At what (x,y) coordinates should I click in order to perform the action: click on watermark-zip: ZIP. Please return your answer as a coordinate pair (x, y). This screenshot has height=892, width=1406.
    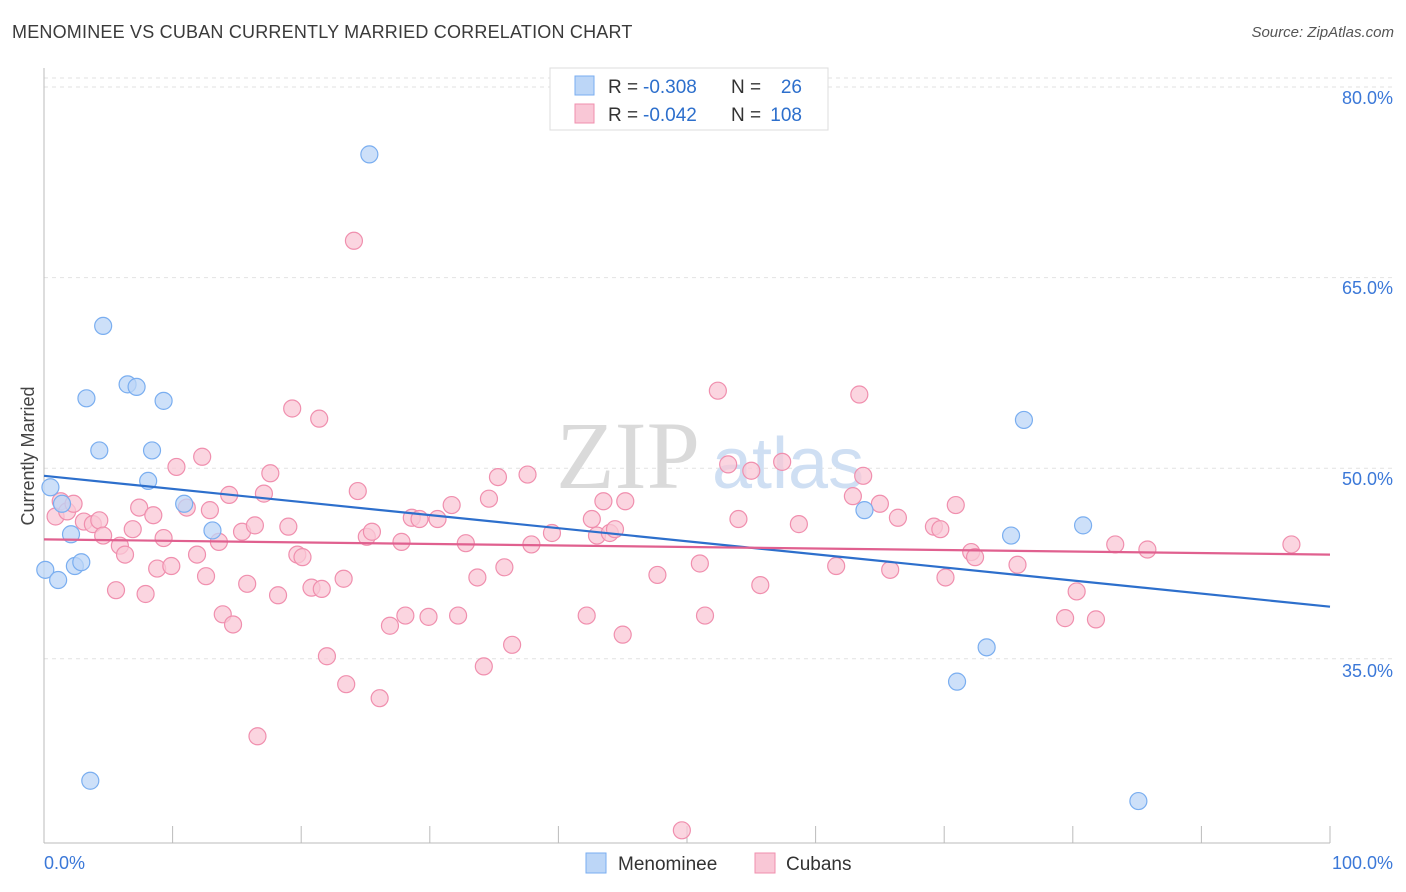
    Looking at the image, I should click on (628, 455).